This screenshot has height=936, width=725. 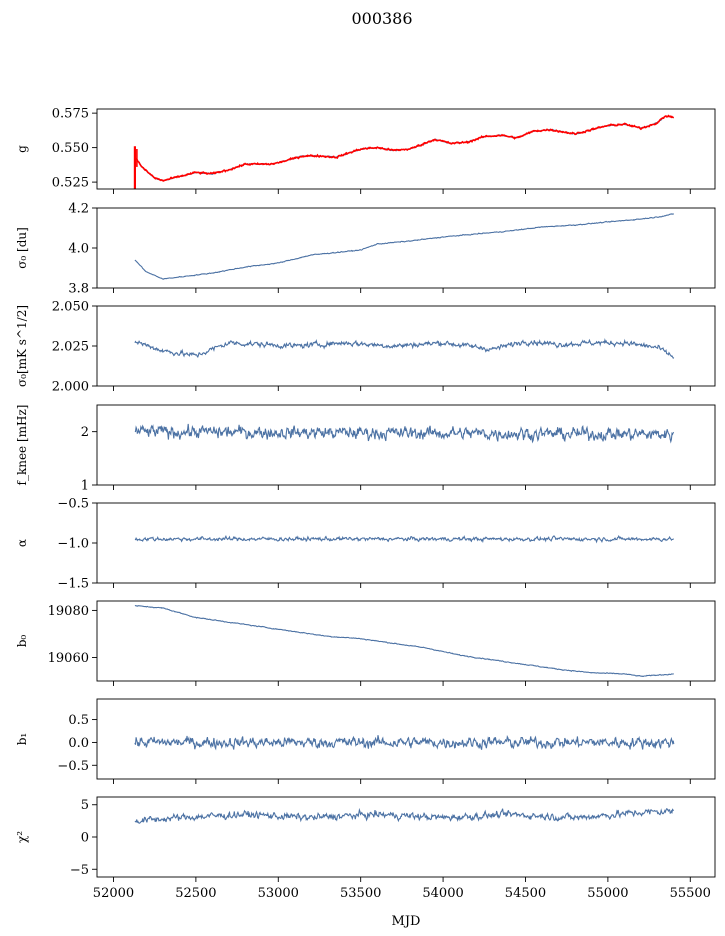 What do you see at coordinates (68, 658) in the screenshot?
I see `y-tick-label: 19060` at bounding box center [68, 658].